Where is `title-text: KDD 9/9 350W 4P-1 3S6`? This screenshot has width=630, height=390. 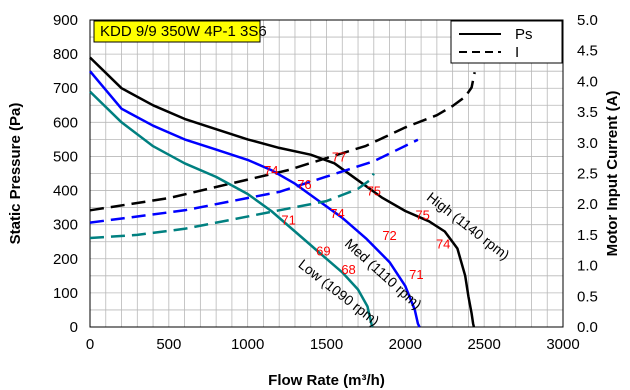
title-text: KDD 9/9 350W 4P-1 3S6 is located at coordinates (183, 31).